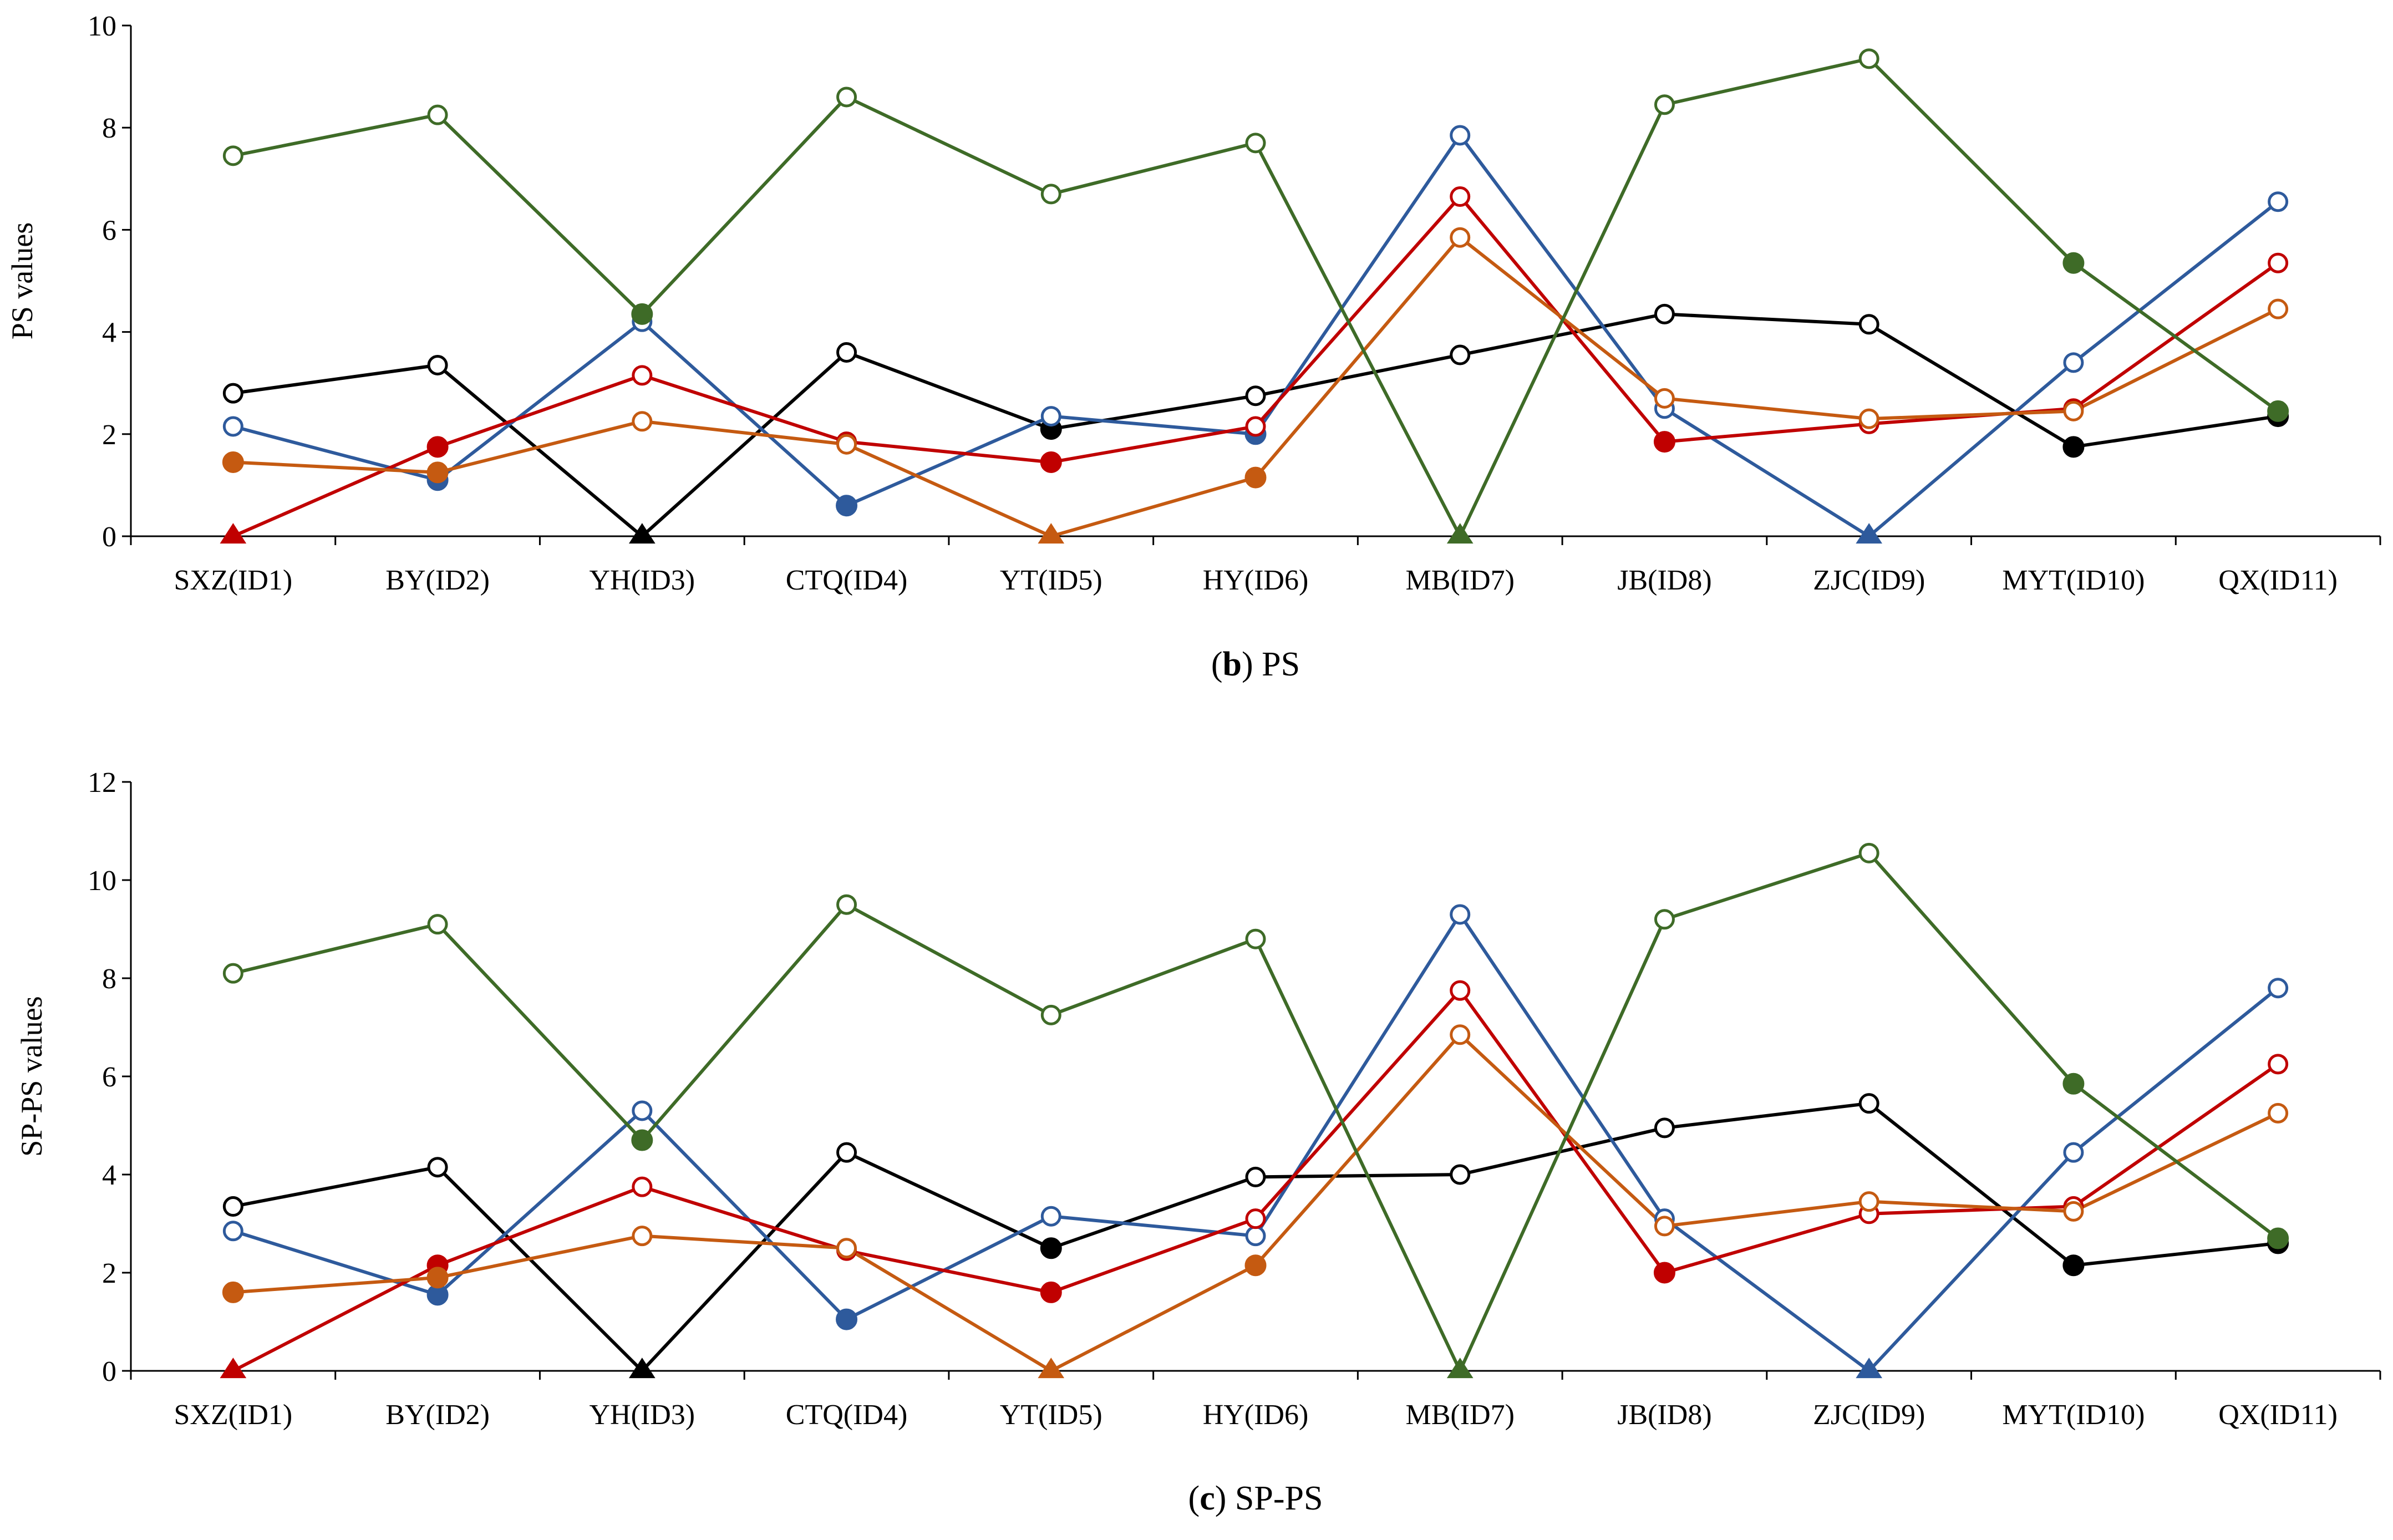 The image size is (2393, 1540). I want to click on caption-text: PS, so click(1281, 664).